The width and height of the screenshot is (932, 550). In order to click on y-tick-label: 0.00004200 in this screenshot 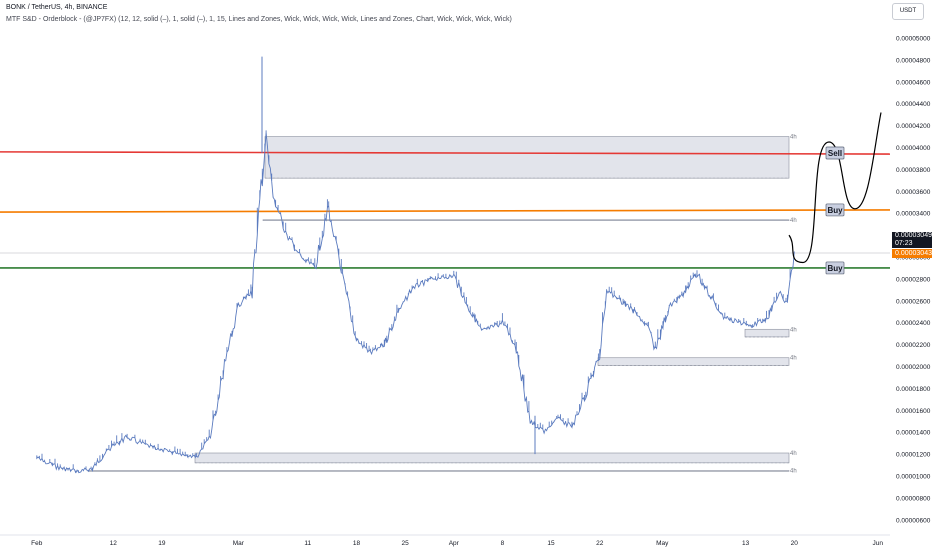, I will do `click(913, 126)`.